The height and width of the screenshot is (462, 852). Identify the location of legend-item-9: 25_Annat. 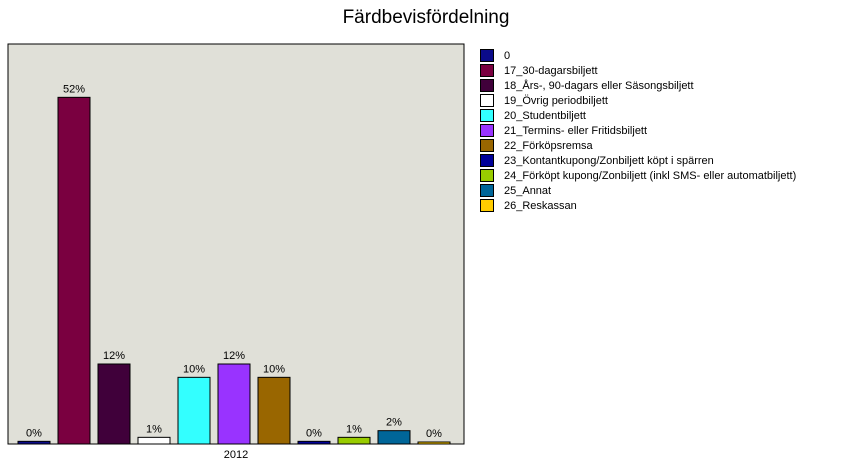
(638, 190).